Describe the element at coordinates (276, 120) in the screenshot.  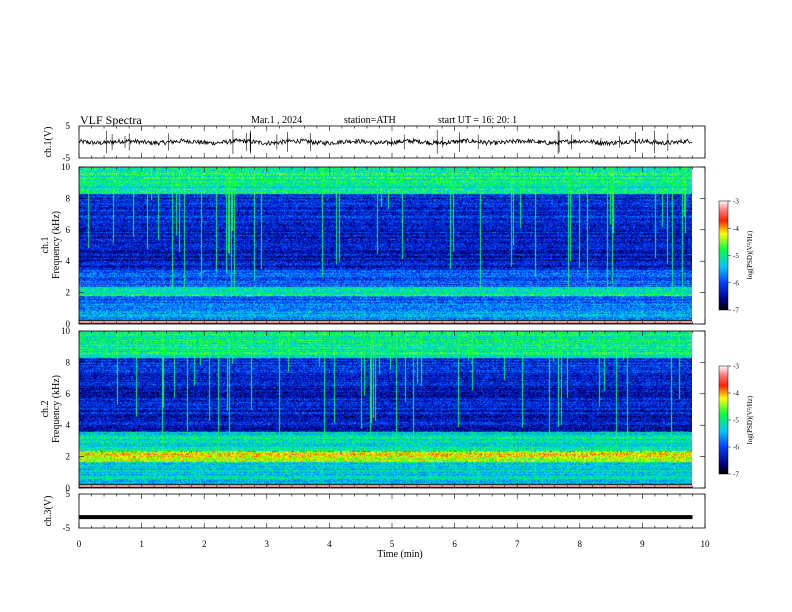
I see `date-label: Mar.1 , 2024` at that location.